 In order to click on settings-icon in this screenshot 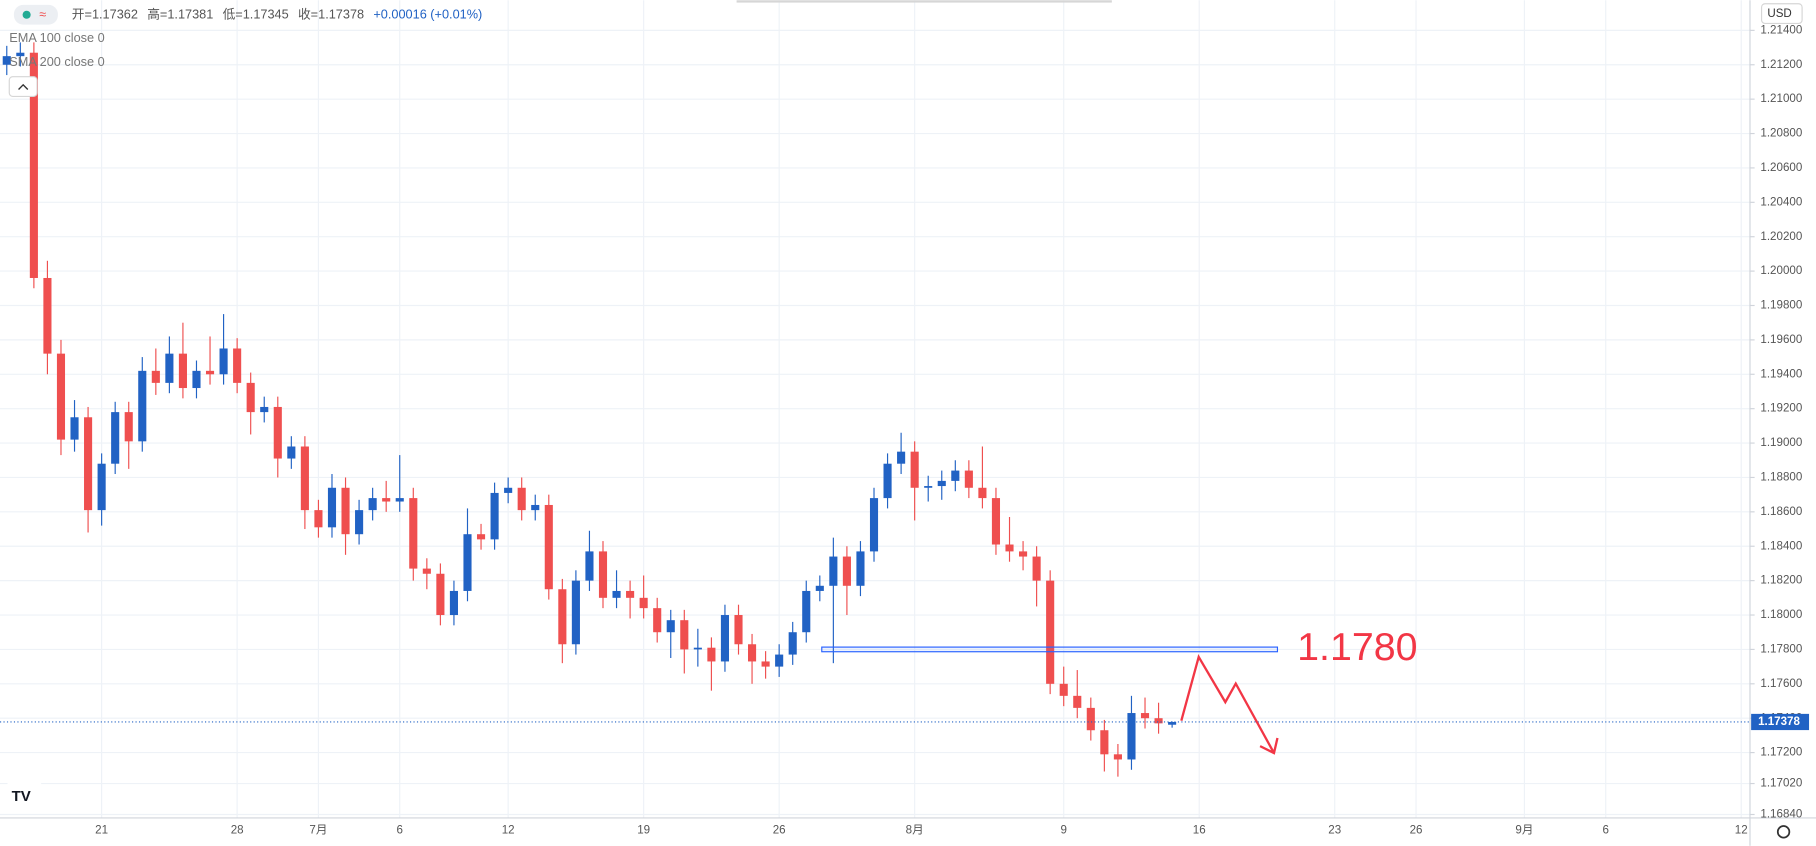, I will do `click(1783, 832)`.